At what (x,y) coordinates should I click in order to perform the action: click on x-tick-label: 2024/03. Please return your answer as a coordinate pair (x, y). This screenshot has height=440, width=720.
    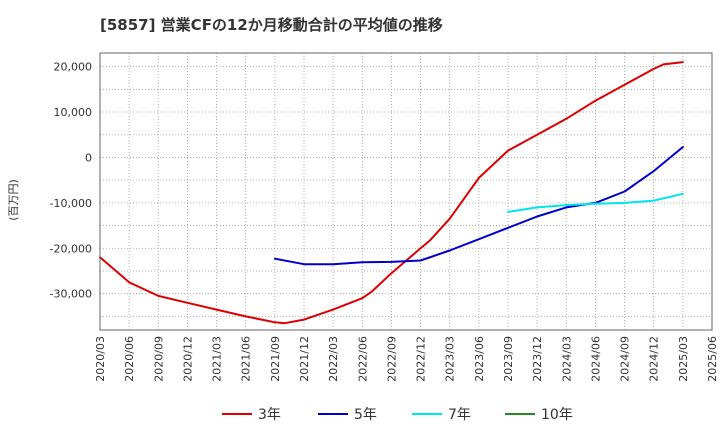
    Looking at the image, I should click on (566, 359).